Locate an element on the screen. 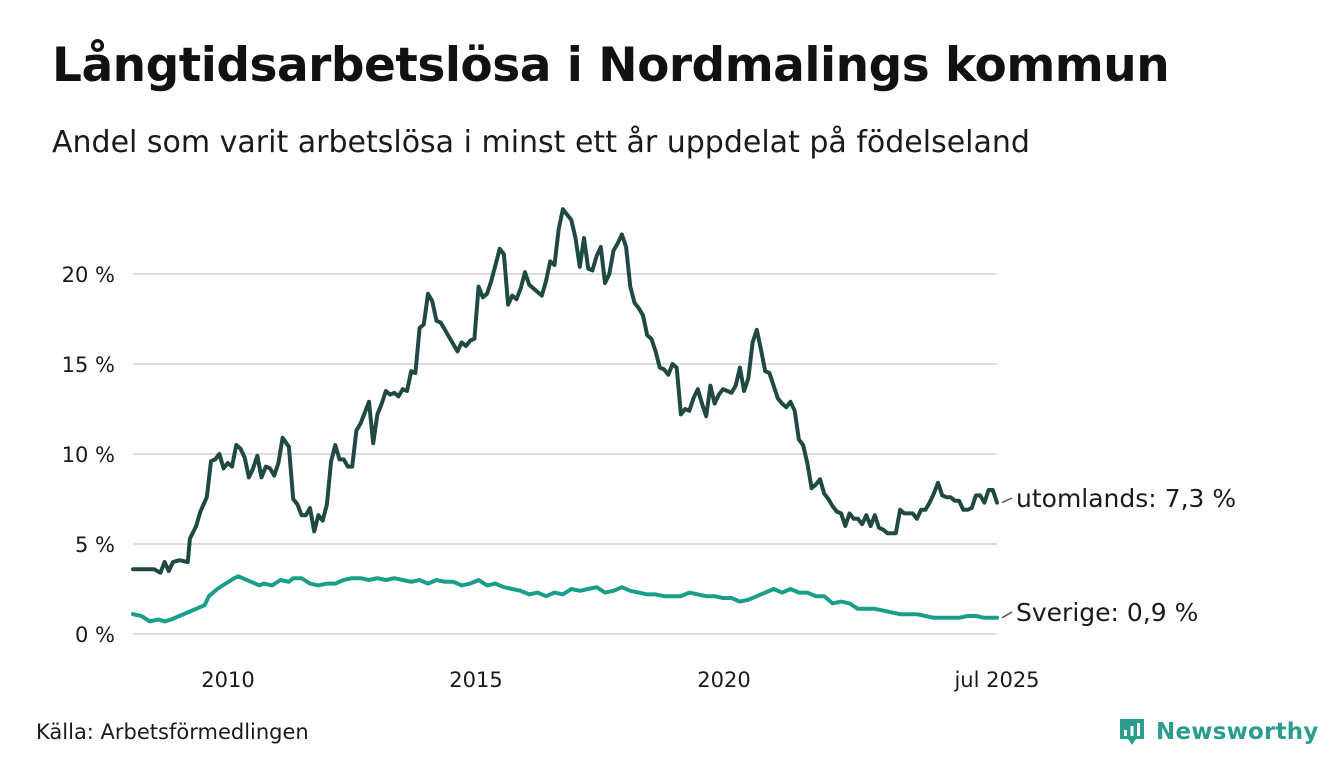  end-label-utomlands: utomlands: 7,3 % is located at coordinates (1126, 498).